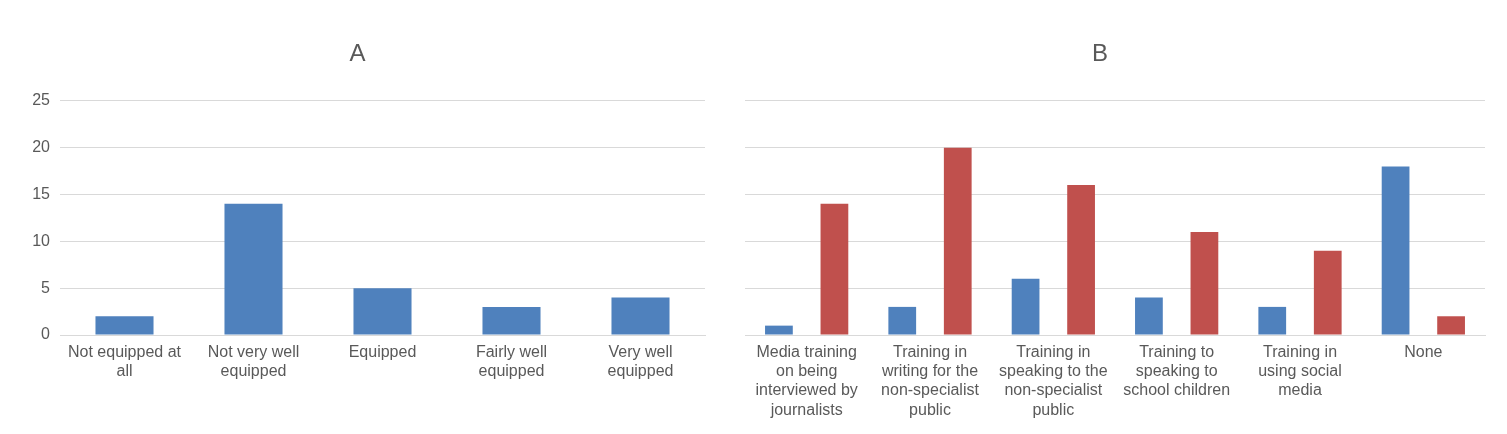  I want to click on x-tick-label: Equipped, so click(382, 352).